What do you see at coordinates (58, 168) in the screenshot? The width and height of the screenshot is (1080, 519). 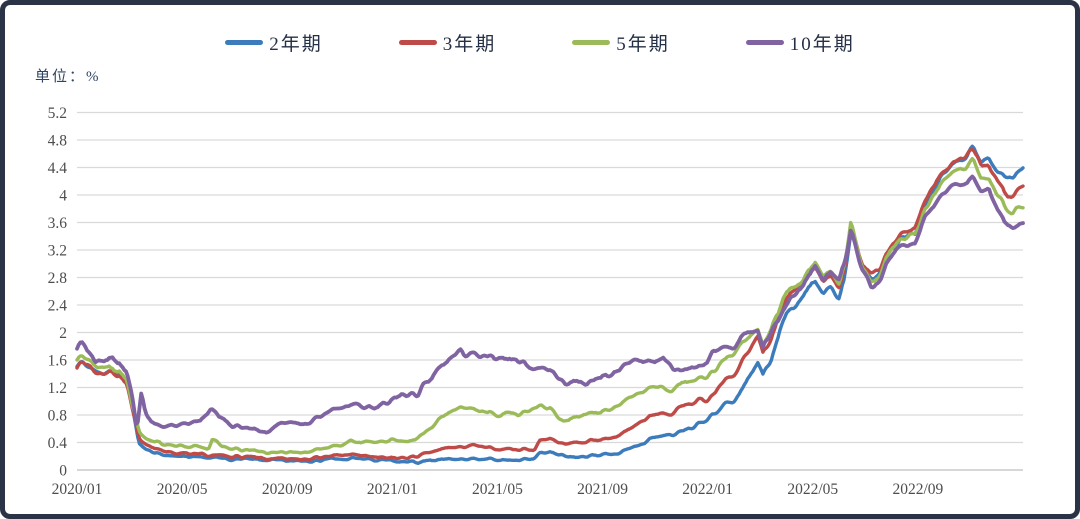 I see `svg-text: 4.4` at bounding box center [58, 168].